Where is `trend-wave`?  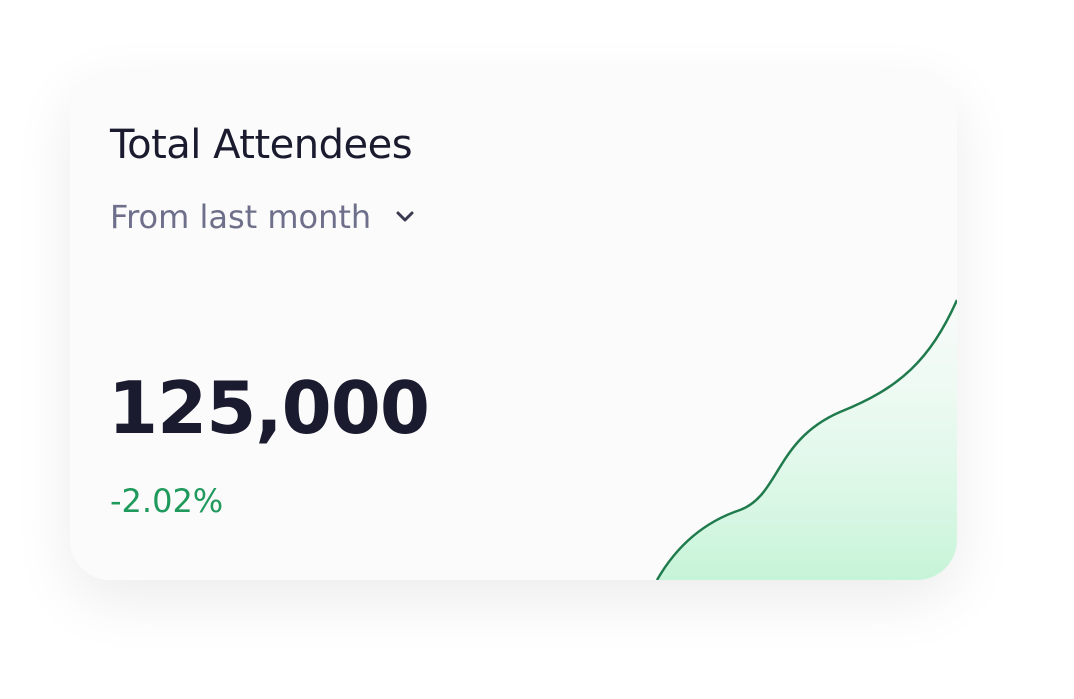
trend-wave is located at coordinates (806, 439).